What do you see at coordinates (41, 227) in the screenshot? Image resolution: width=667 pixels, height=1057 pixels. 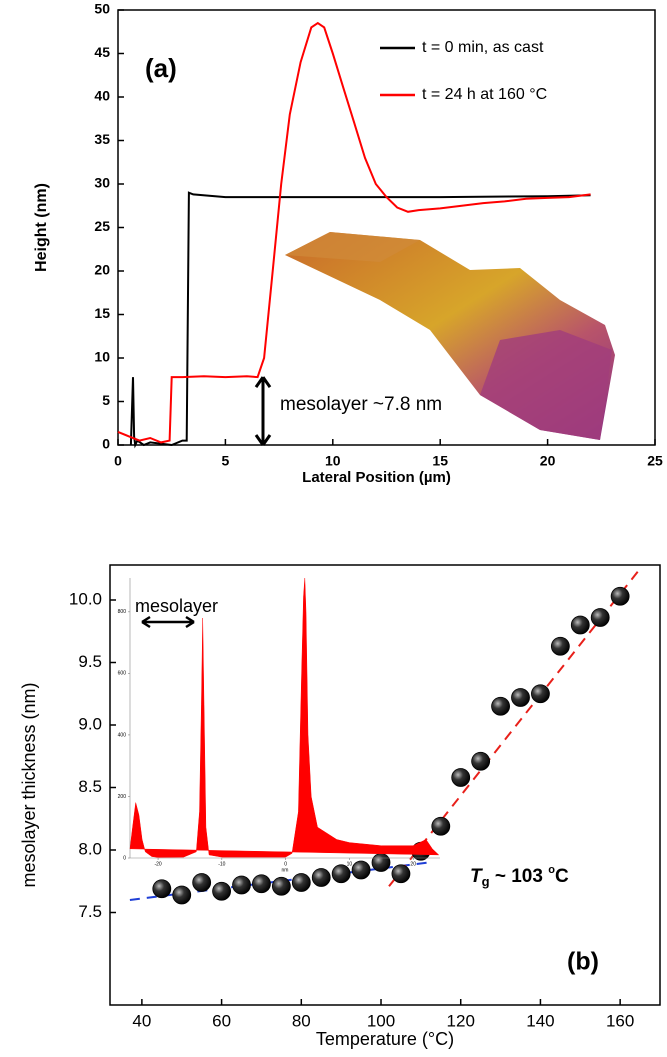 I see `y-axis-label: Height (nm)` at bounding box center [41, 227].